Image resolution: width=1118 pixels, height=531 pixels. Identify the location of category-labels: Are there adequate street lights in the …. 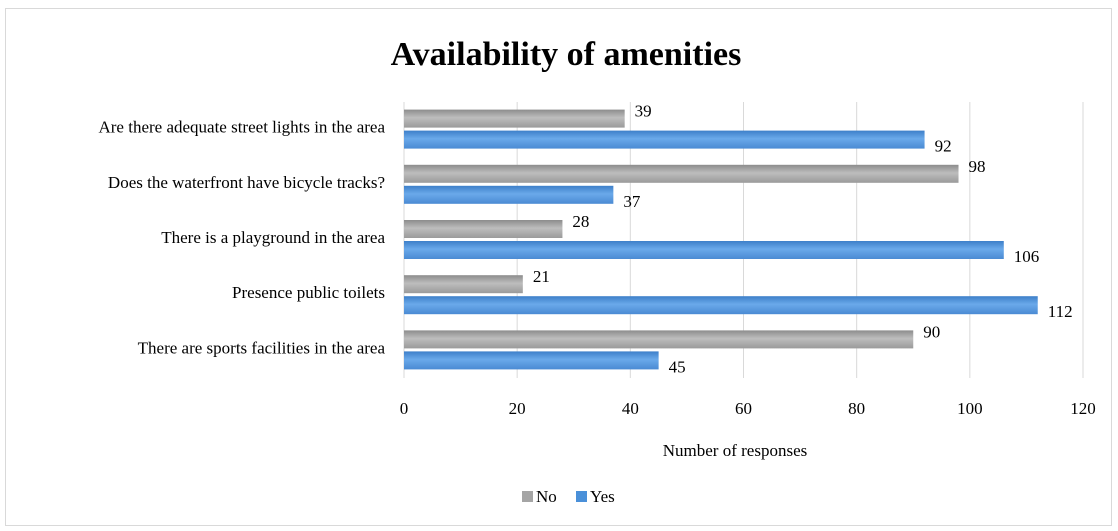
(241, 238).